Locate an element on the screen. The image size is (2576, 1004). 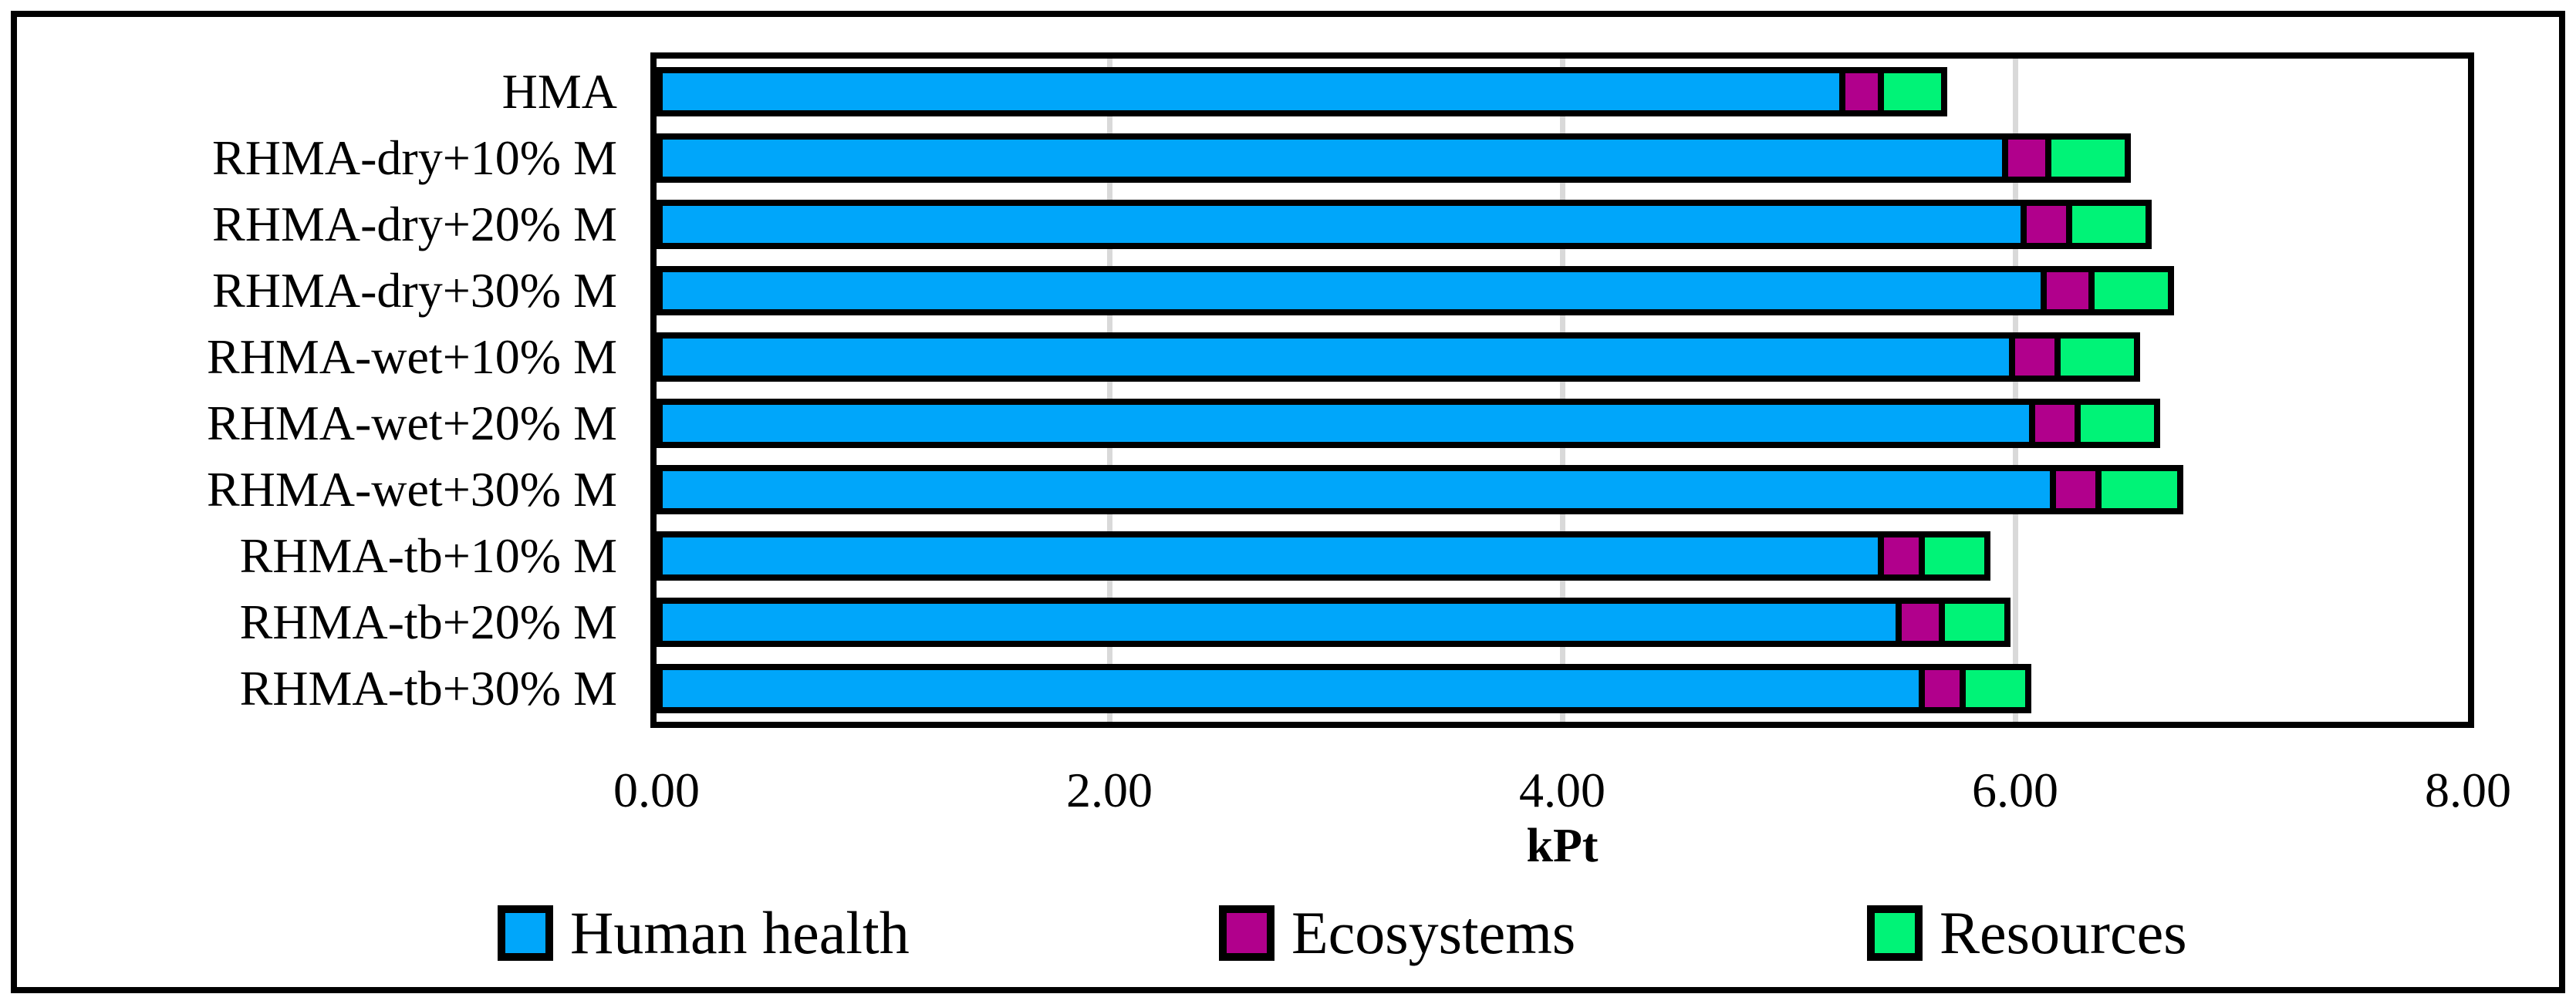
category-label: RHMA-dry+30% M is located at coordinates (415, 290).